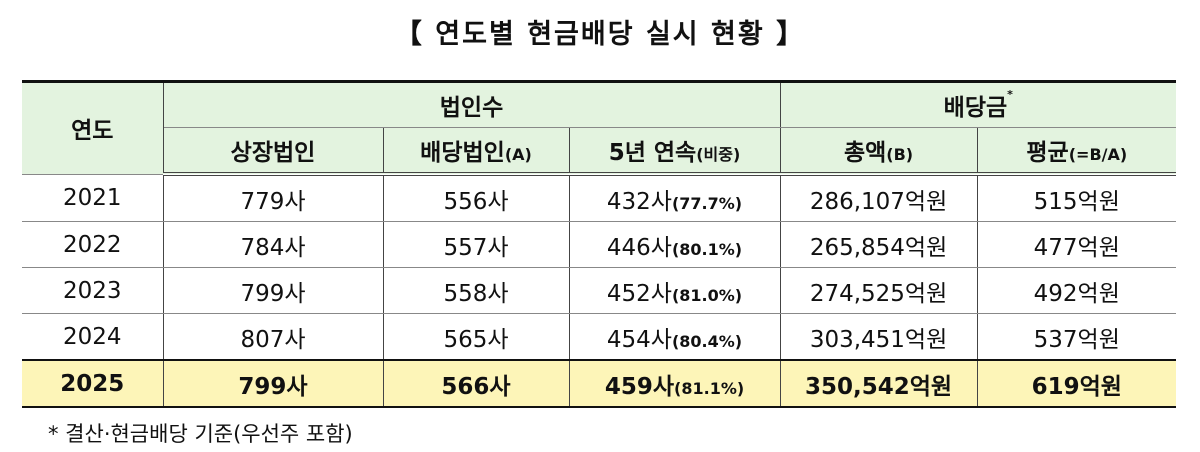 This screenshot has height=452, width=1200. Describe the element at coordinates (93, 383) in the screenshot. I see `cell-year: 2025` at that location.